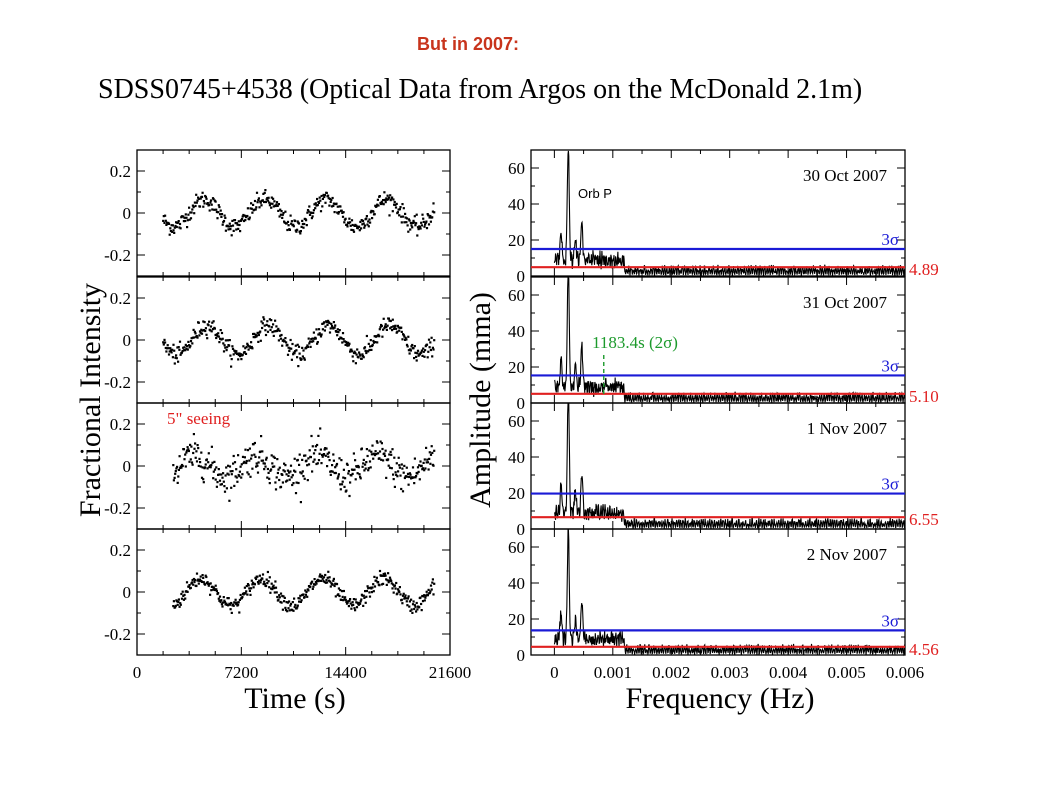 The width and height of the screenshot is (1058, 793). I want to click on x-tick-label: 14400, so click(345, 672).